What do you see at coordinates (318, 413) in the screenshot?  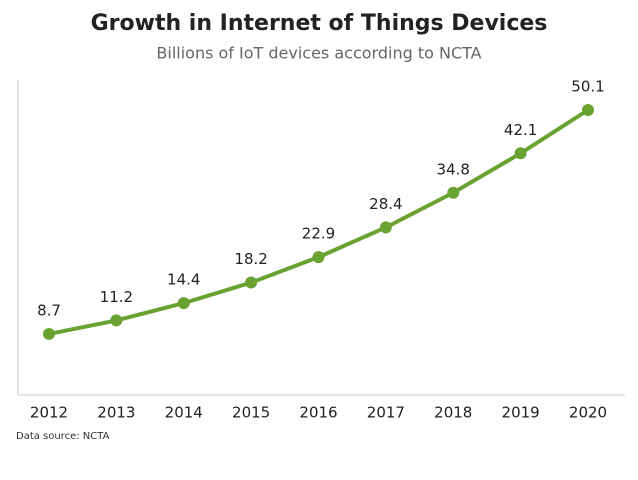 I see `x-tick-label: 2016` at bounding box center [318, 413].